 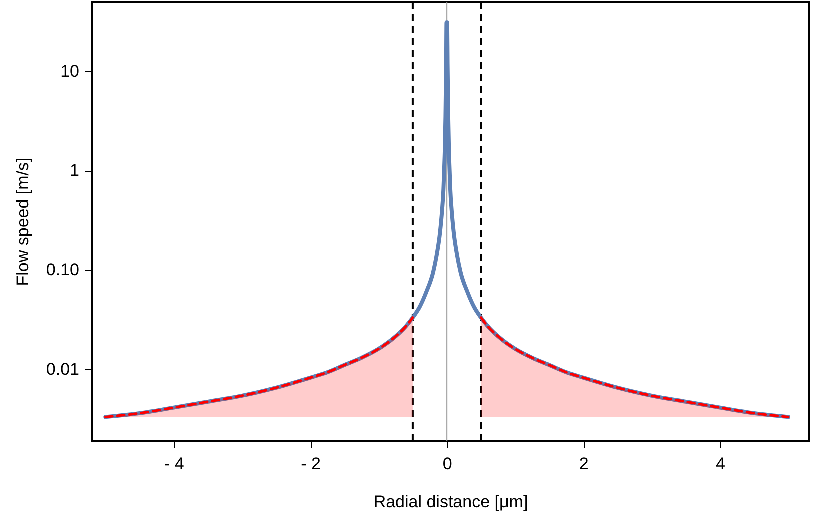 What do you see at coordinates (451, 502) in the screenshot?
I see `x-axis-title: Radial distance [μm]` at bounding box center [451, 502].